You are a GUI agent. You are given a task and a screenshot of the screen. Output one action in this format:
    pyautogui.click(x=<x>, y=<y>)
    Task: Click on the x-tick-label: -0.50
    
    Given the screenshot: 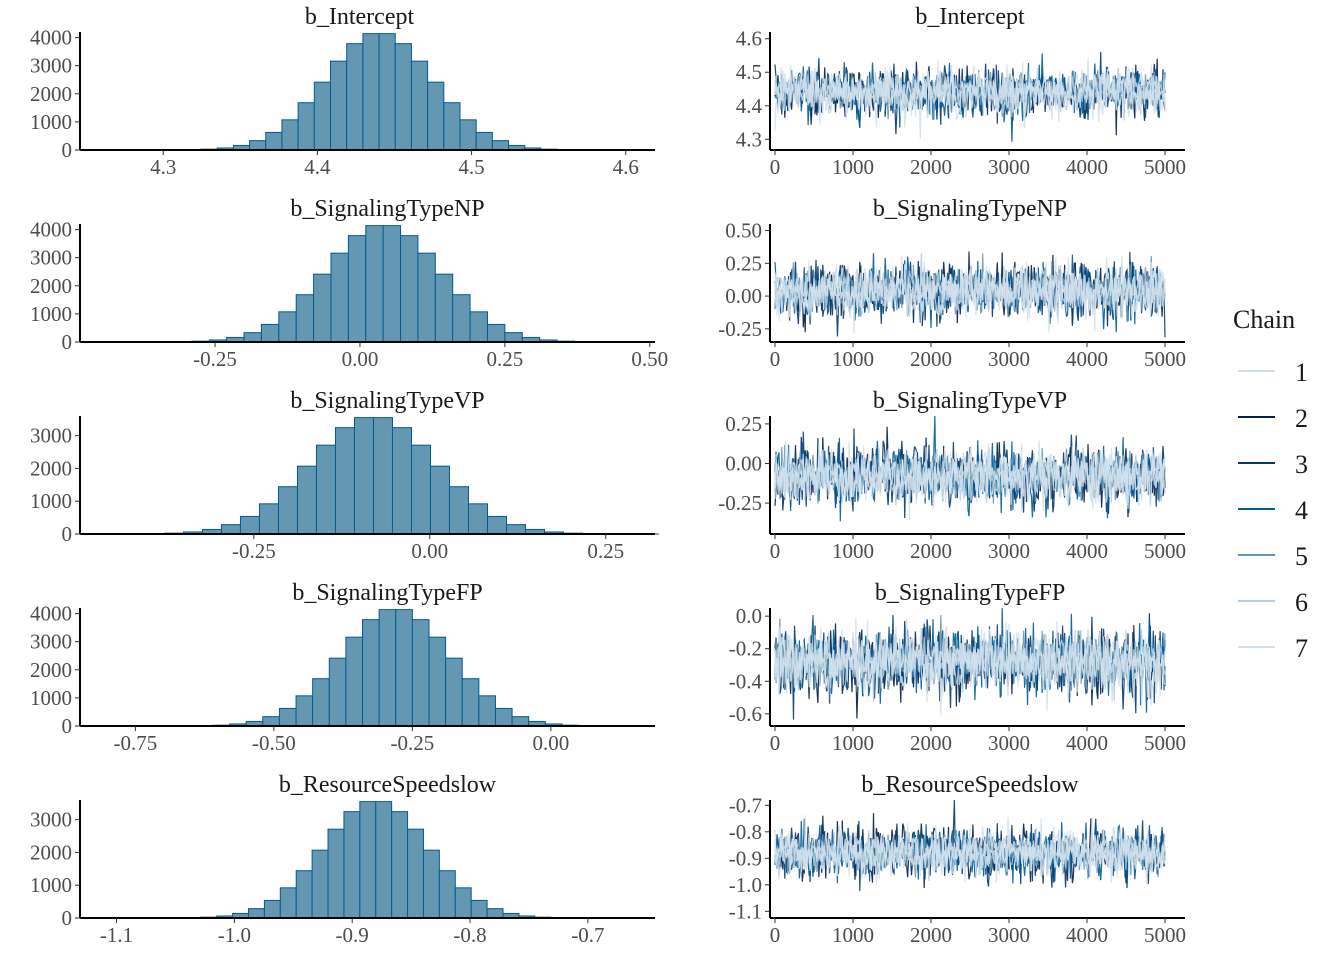 What is the action you would take?
    pyautogui.click(x=274, y=743)
    